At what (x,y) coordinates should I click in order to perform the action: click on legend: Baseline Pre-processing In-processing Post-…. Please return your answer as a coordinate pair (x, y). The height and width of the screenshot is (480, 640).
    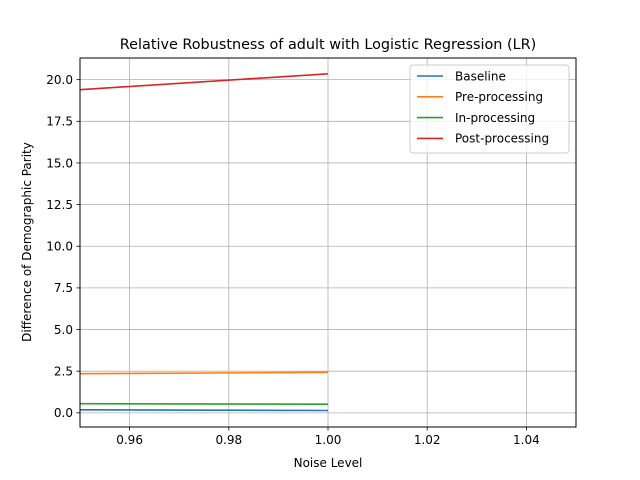
    Looking at the image, I should click on (489, 109).